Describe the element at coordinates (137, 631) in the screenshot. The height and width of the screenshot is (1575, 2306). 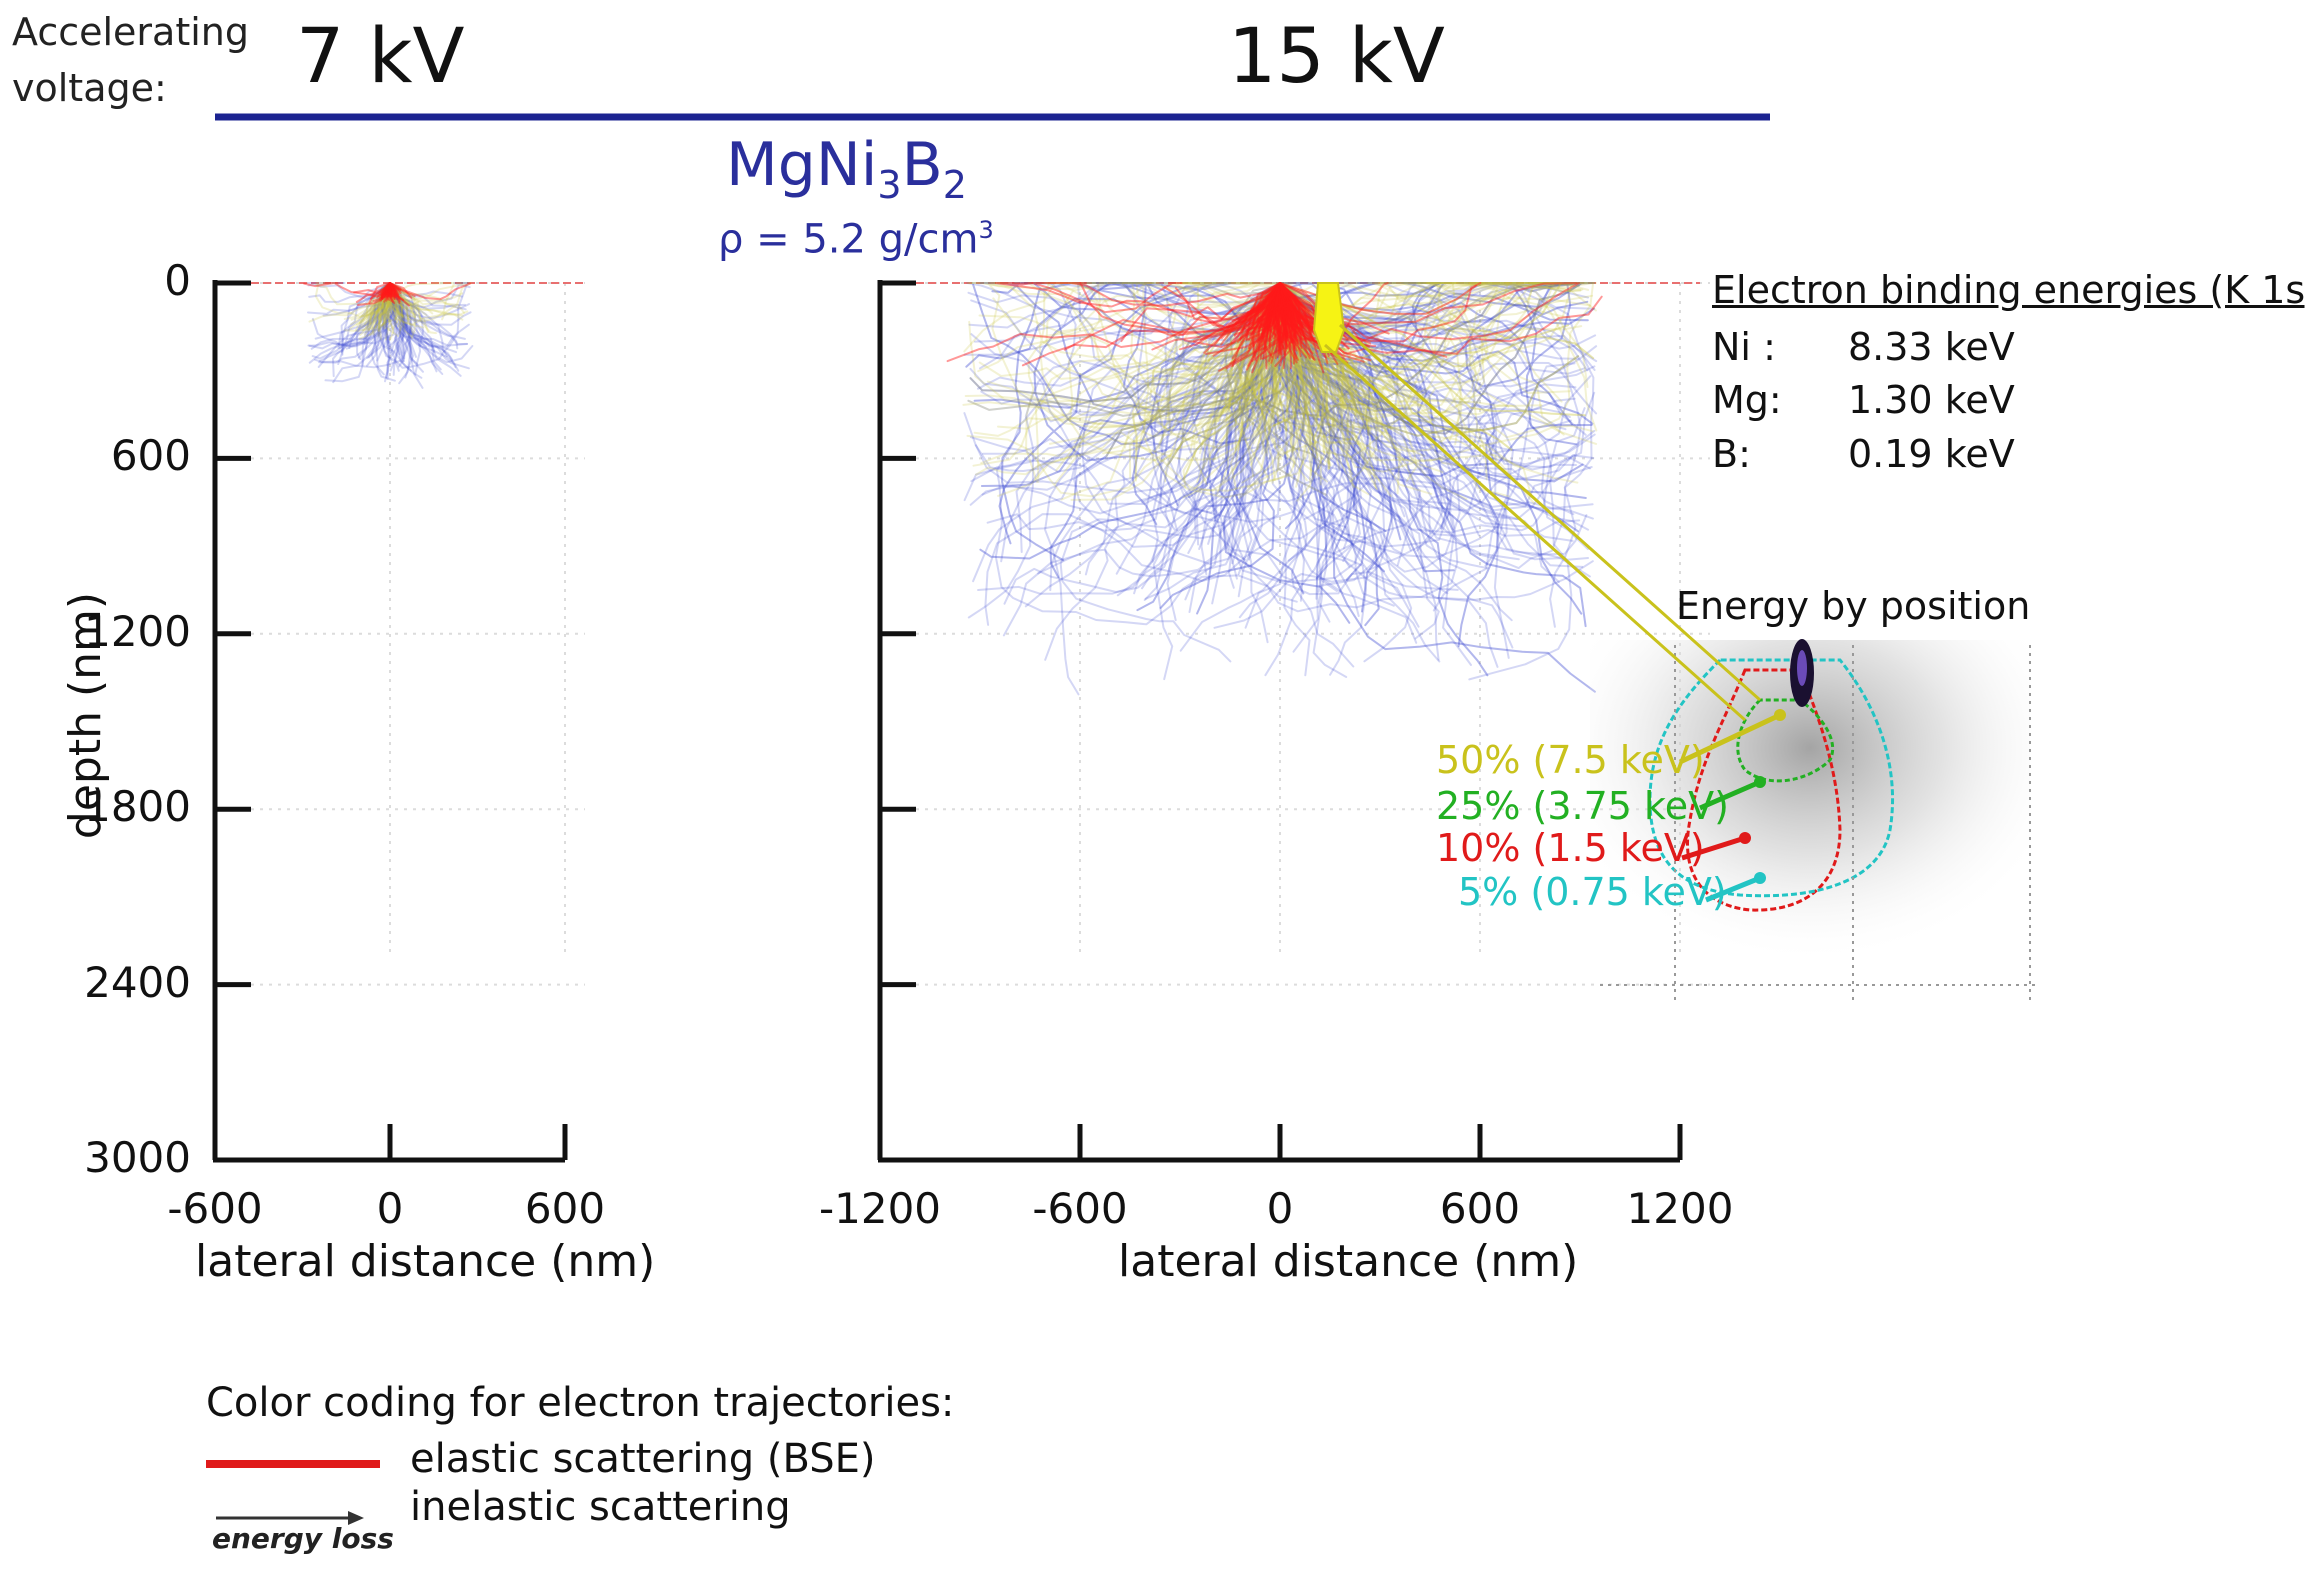
I see `y-tick-label-2: 1200` at that location.